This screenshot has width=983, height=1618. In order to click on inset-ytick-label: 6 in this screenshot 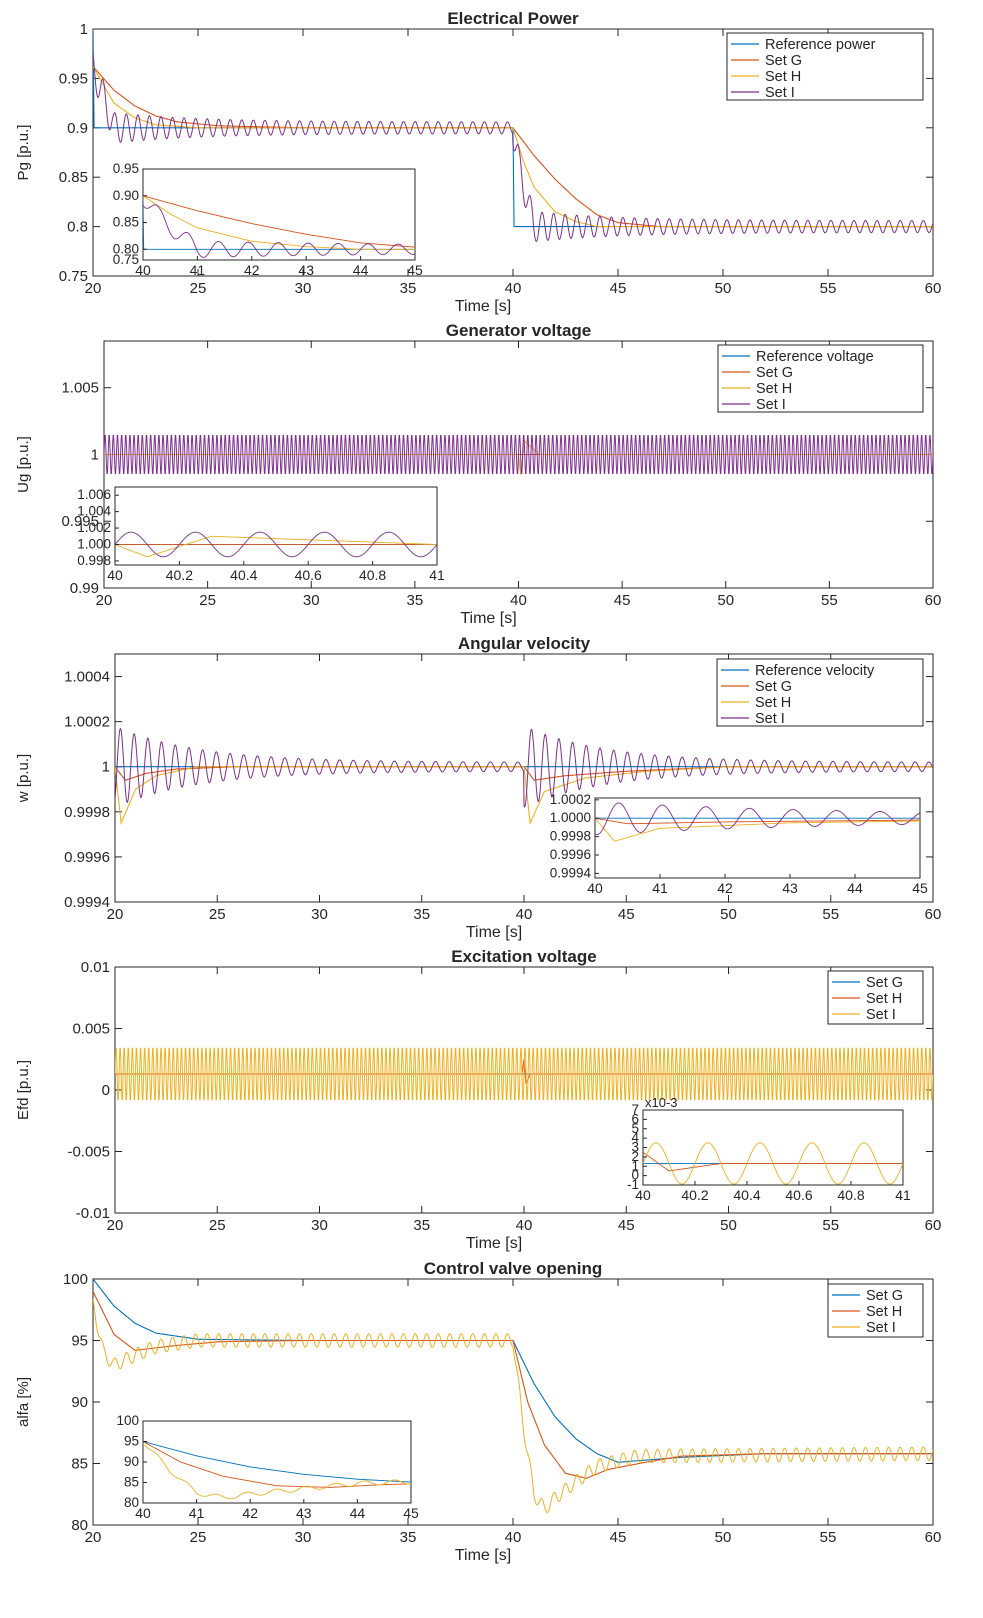, I will do `click(635, 1118)`.